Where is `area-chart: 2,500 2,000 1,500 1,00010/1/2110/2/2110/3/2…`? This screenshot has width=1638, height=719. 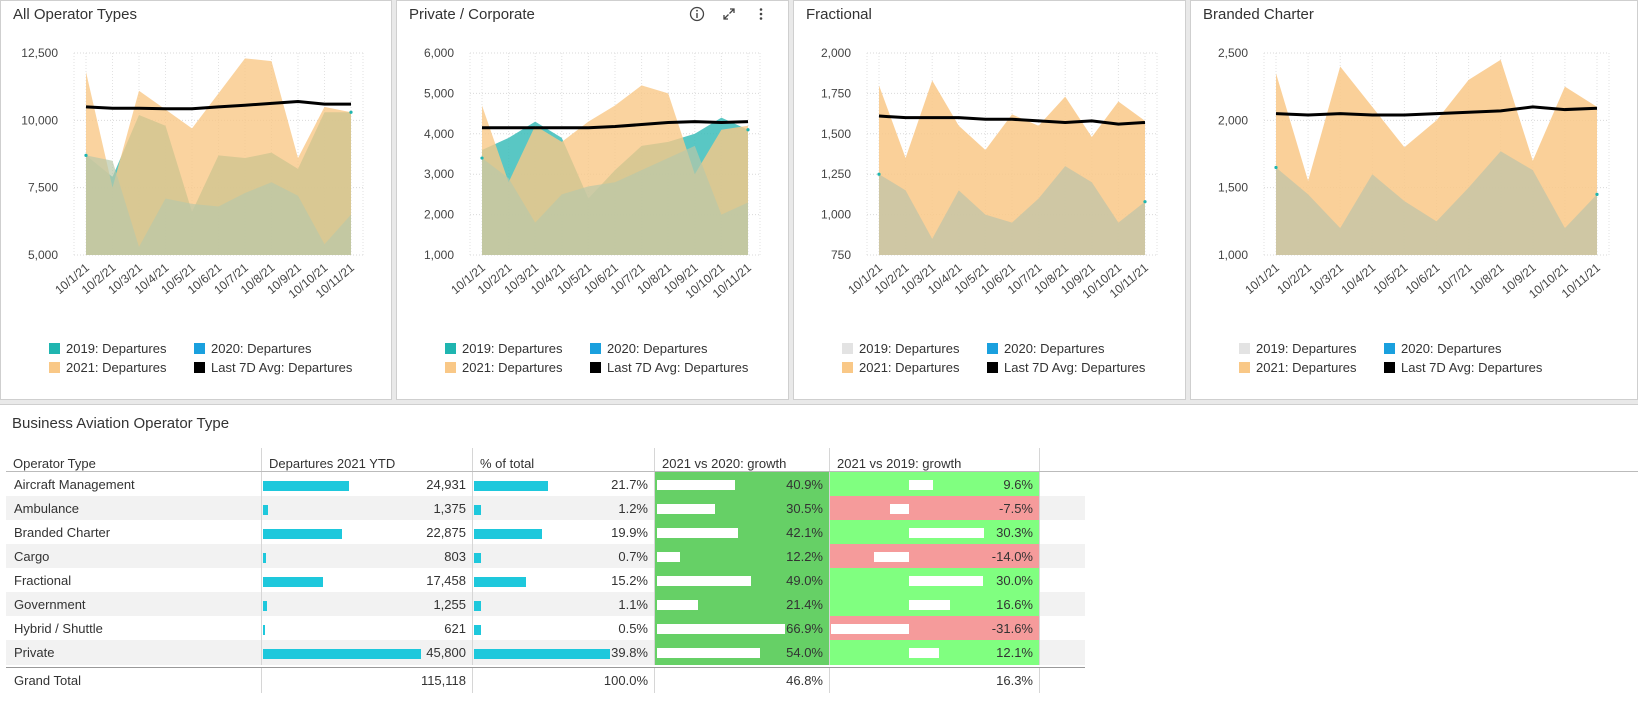 area-chart: 2,500 2,000 1,500 1,00010/1/2110/2/2110/3/2… is located at coordinates (1414, 166).